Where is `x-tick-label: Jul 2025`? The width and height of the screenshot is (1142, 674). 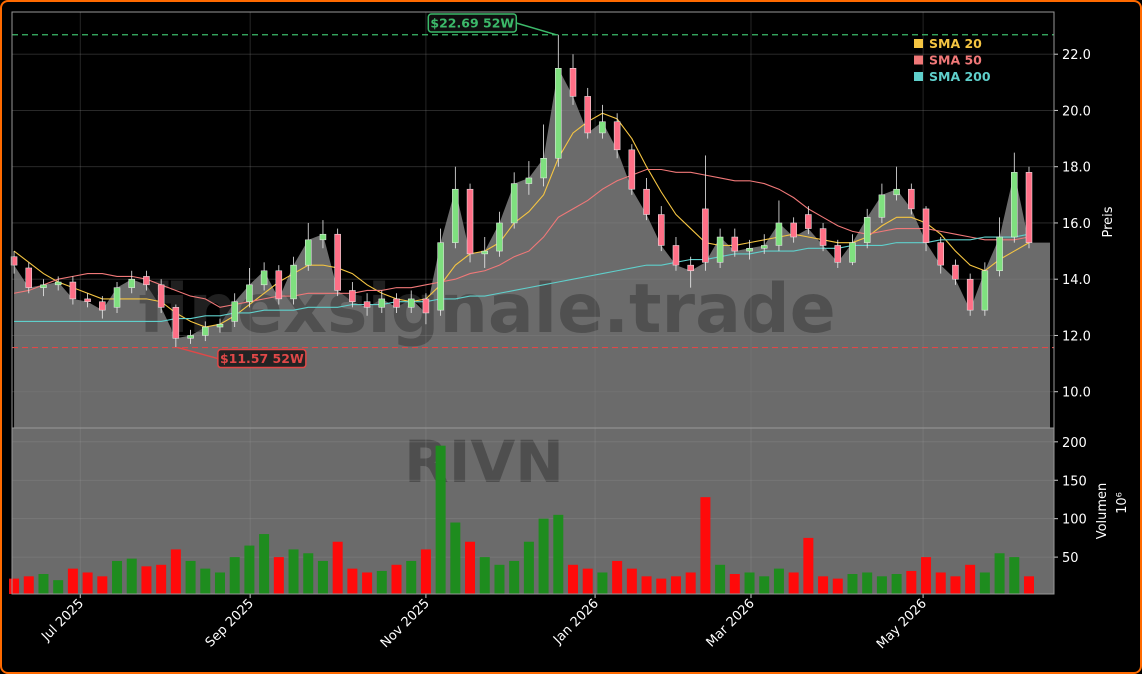 x-tick-label: Jul 2025 is located at coordinates (62, 620).